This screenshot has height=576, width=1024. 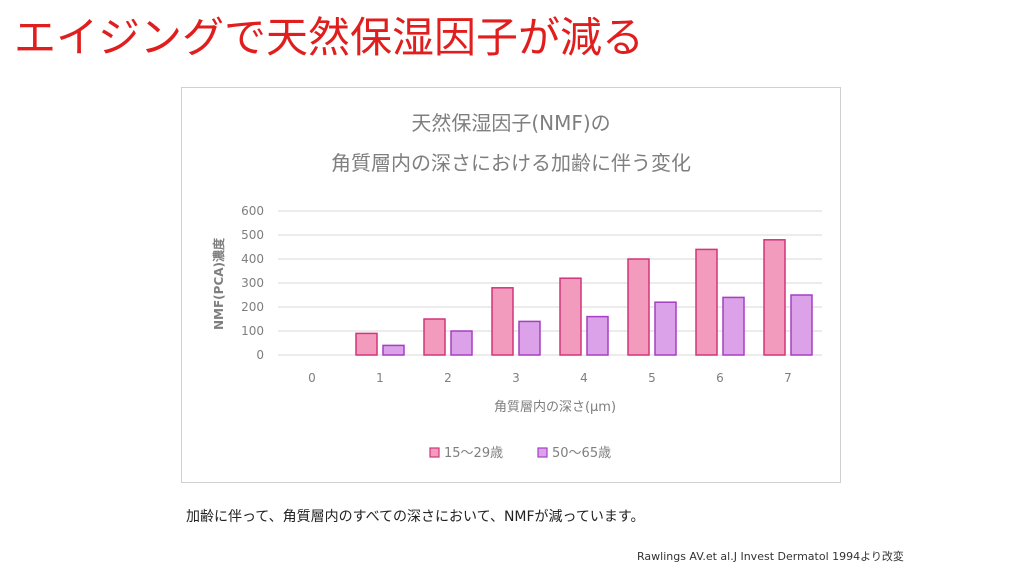 What do you see at coordinates (511, 163) in the screenshot?
I see `chart-title-line-2: 角質層内の深さにおける加齢に伴う変化` at bounding box center [511, 163].